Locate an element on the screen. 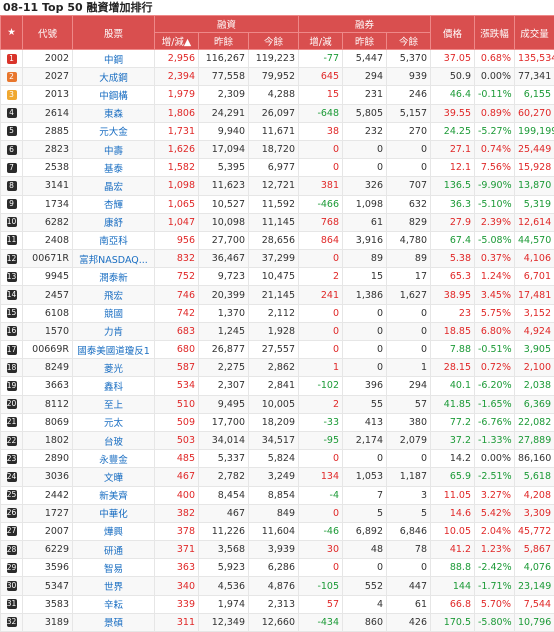 This screenshot has width=554, height=632. short-change: -4 is located at coordinates (321, 495).